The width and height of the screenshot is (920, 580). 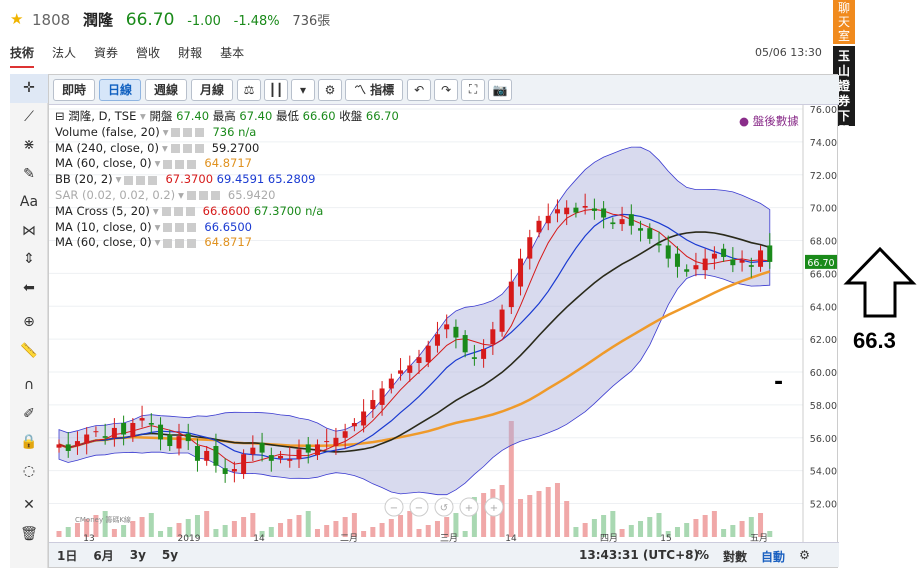 I want to click on arrow-left-icon: ⬅, so click(x=29, y=287).